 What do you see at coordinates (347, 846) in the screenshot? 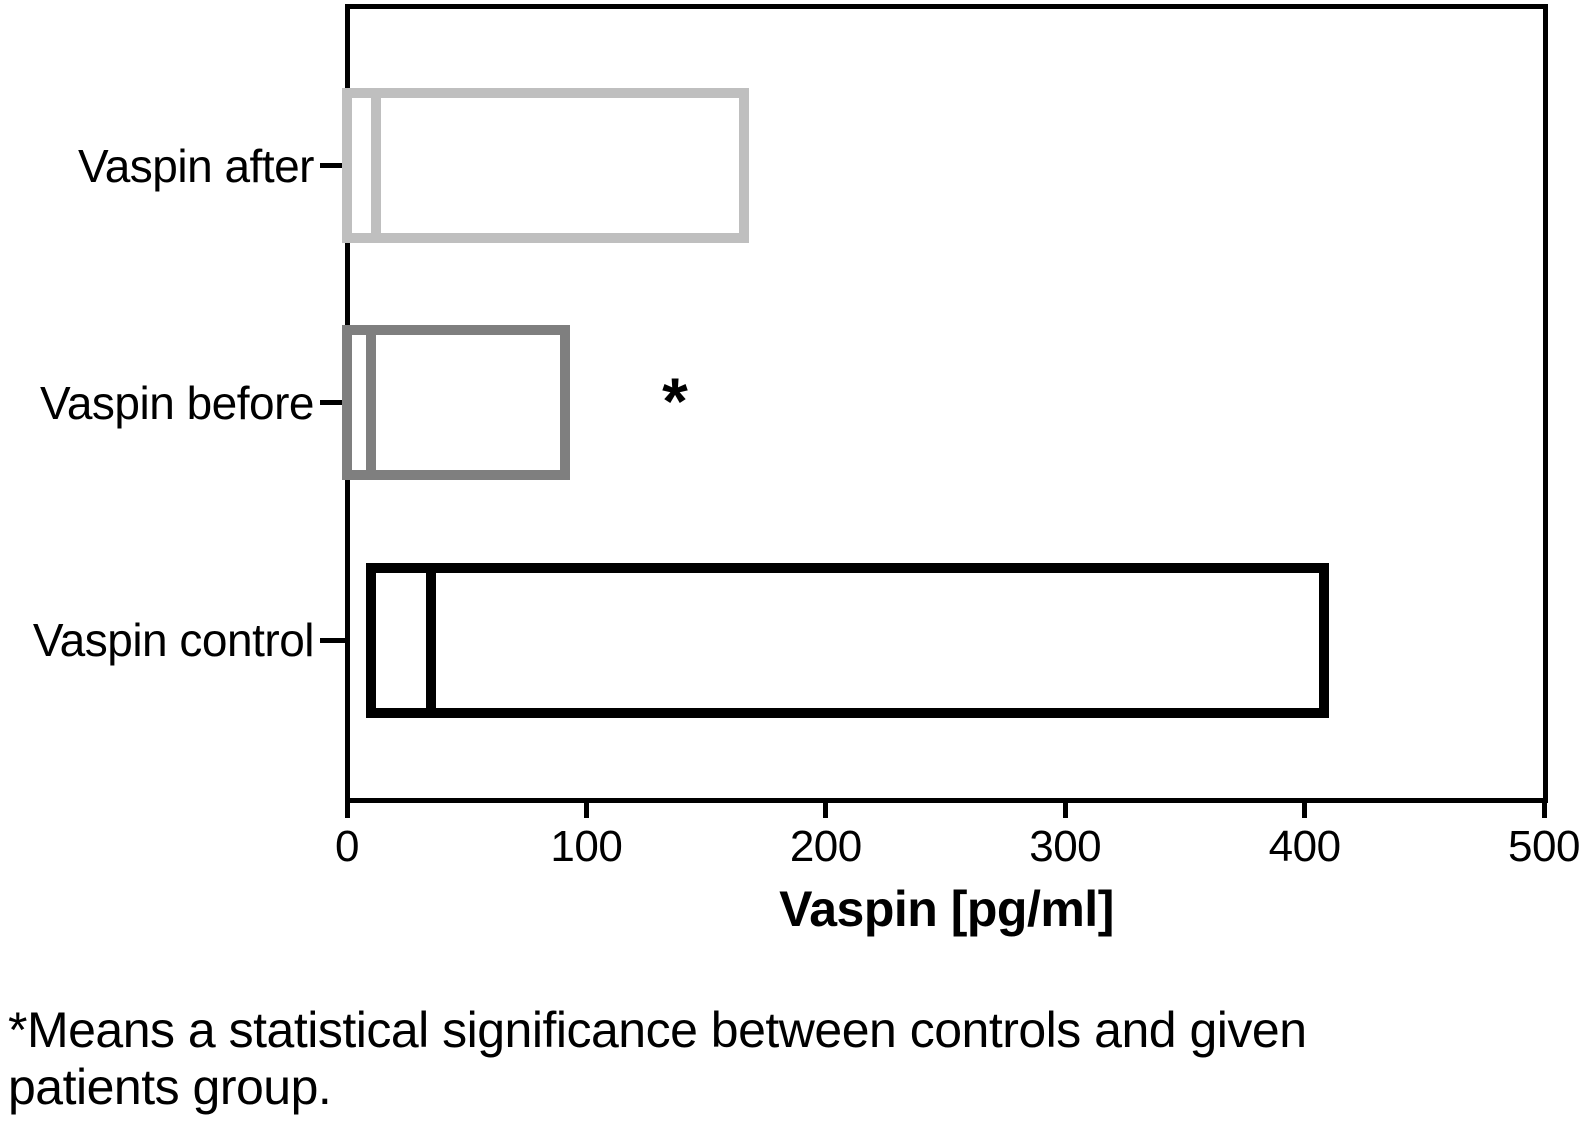
I see `x-tick-label-0: 0` at bounding box center [347, 846].